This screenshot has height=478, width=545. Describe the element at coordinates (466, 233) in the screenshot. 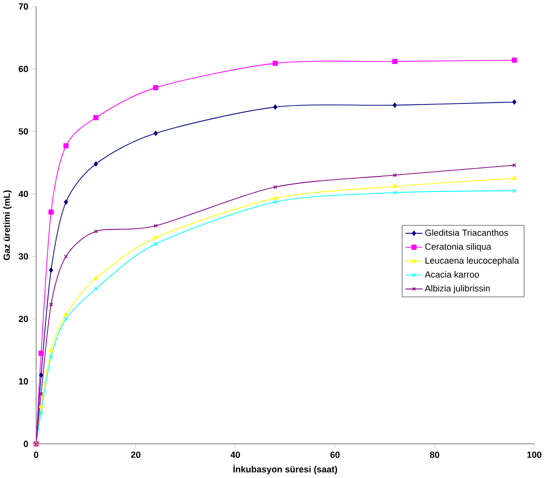

I see `legend-label: Gleditsia Triacanthos` at that location.